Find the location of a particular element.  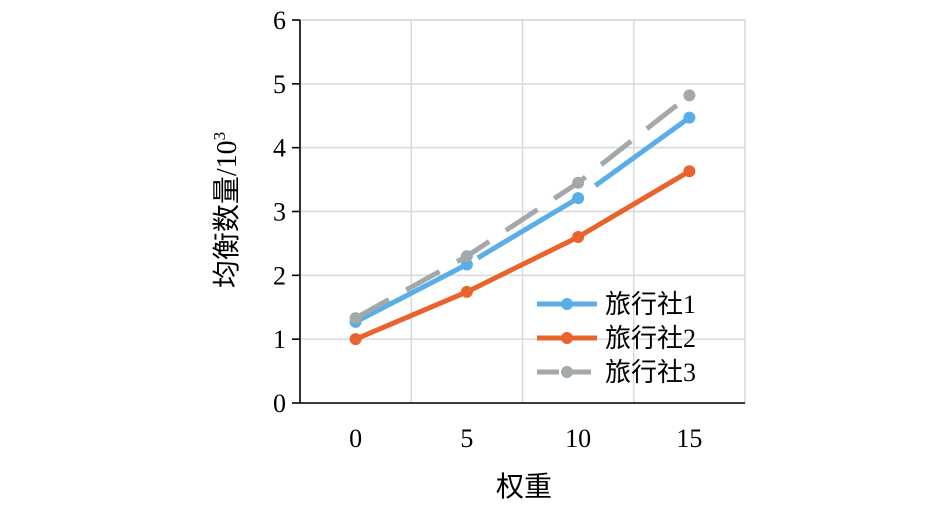

legend: 旅行社1 旅行社2 旅行社3 is located at coordinates (616, 338).